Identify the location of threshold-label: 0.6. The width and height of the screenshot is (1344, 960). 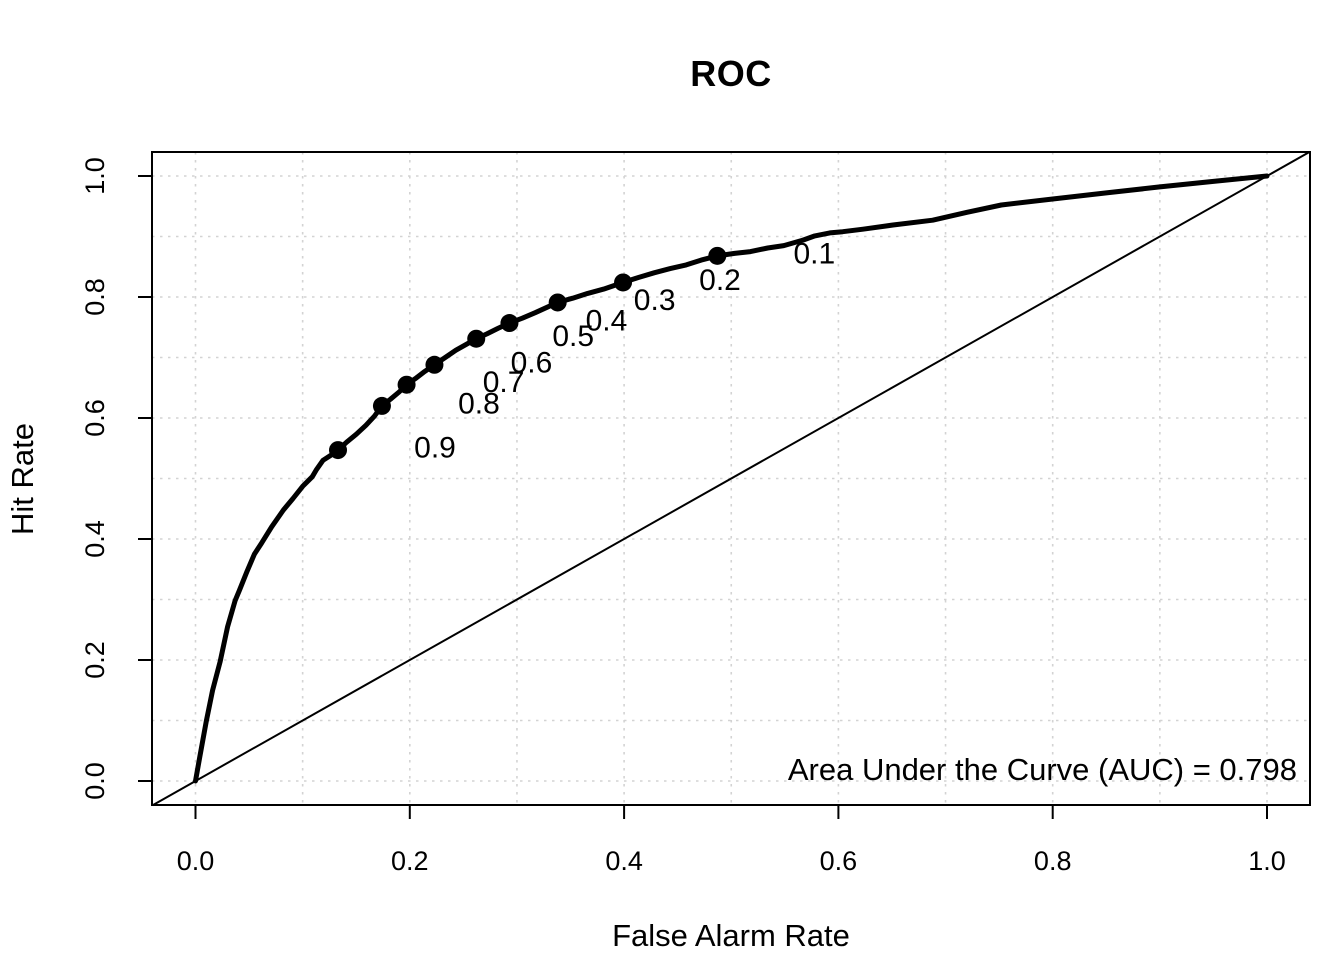
(532, 362).